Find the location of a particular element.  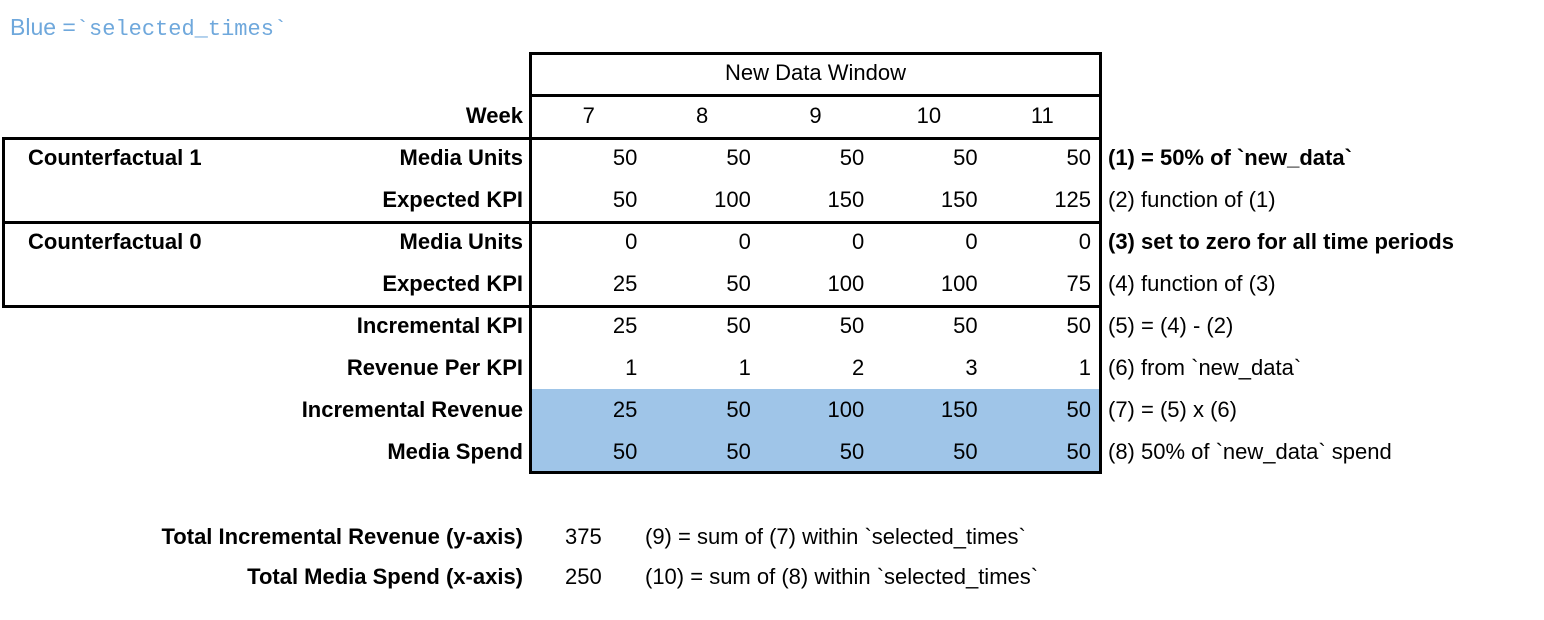

week-value: 9 is located at coordinates (815, 115).